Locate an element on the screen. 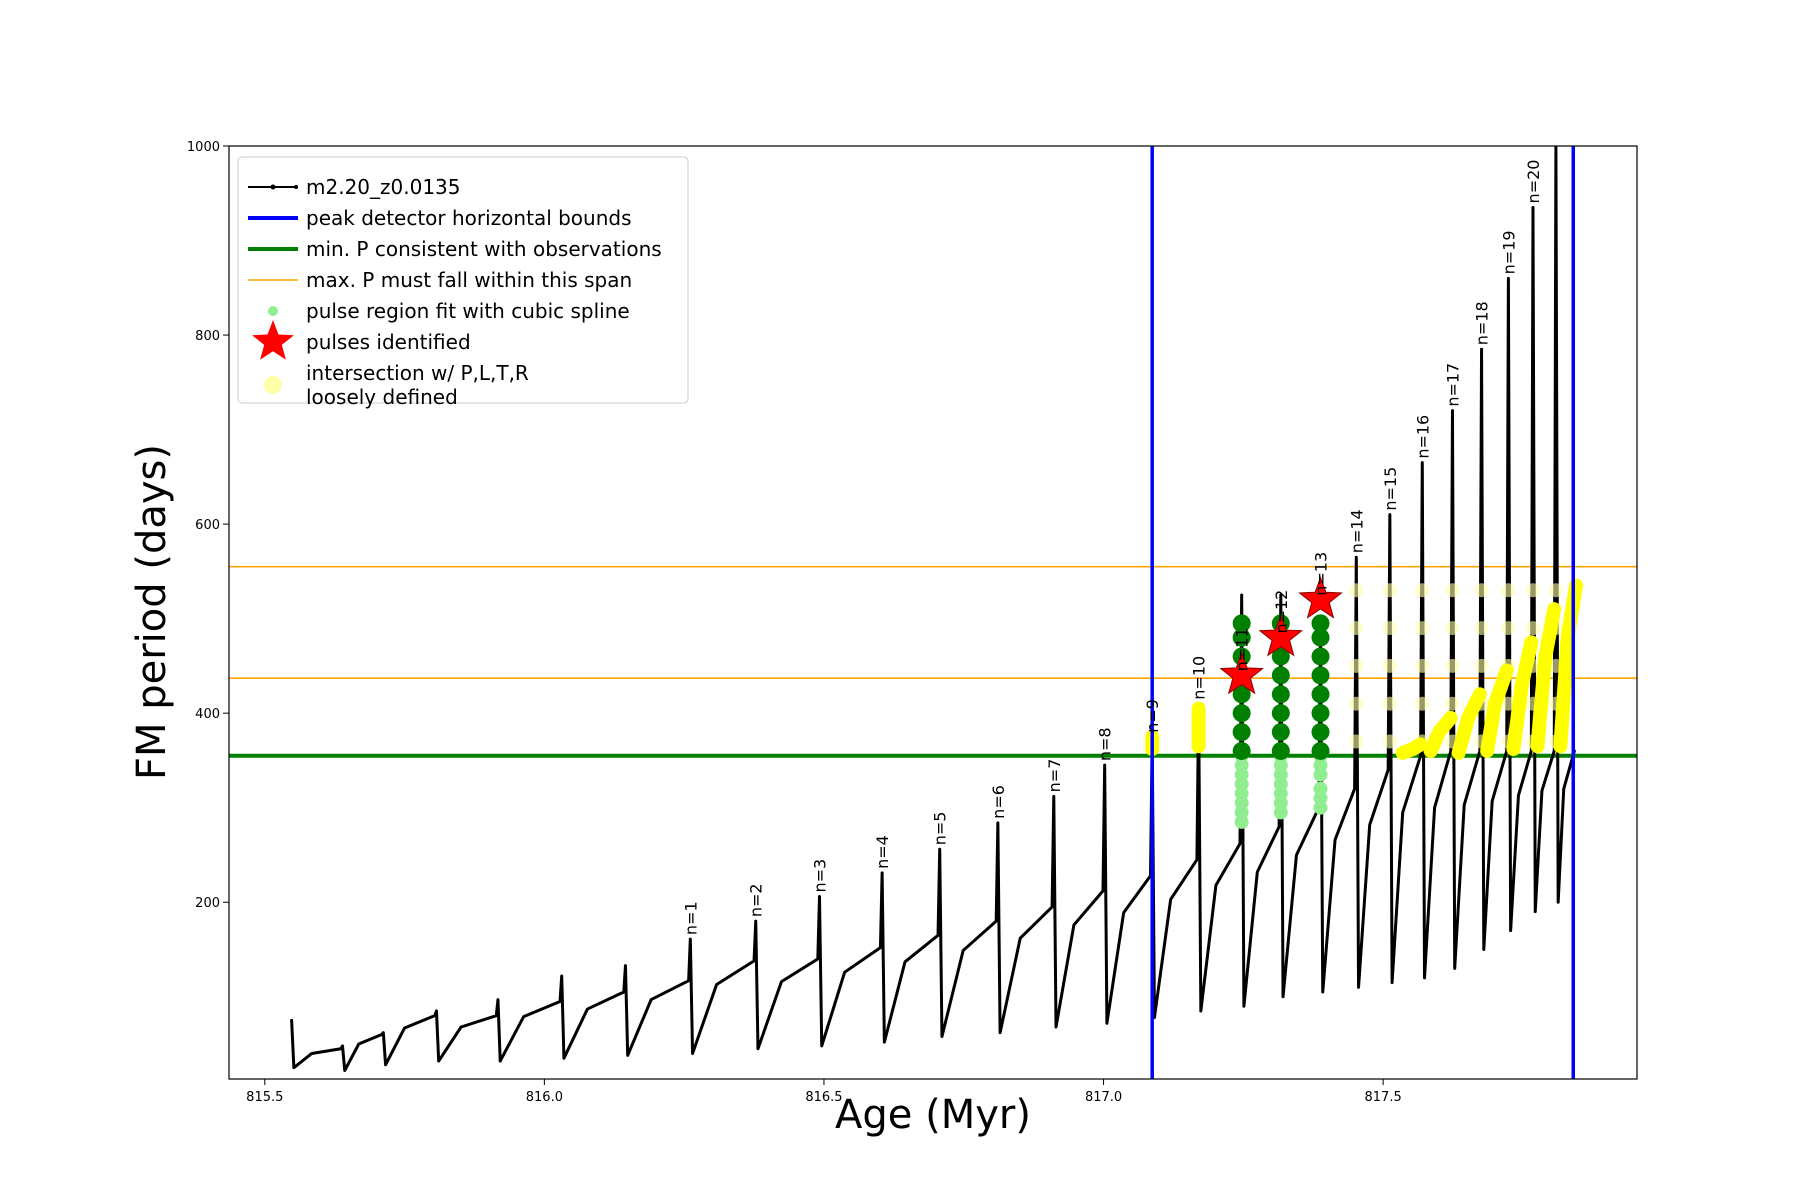  legend-label: max. P must fall within this span is located at coordinates (469, 280).